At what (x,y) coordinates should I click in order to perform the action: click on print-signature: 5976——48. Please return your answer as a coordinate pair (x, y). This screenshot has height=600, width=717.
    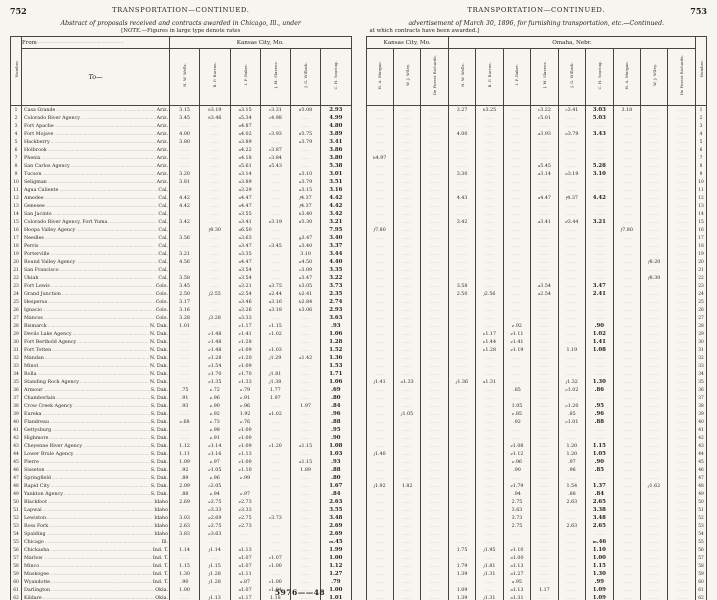
    Looking at the image, I should click on (300, 592).